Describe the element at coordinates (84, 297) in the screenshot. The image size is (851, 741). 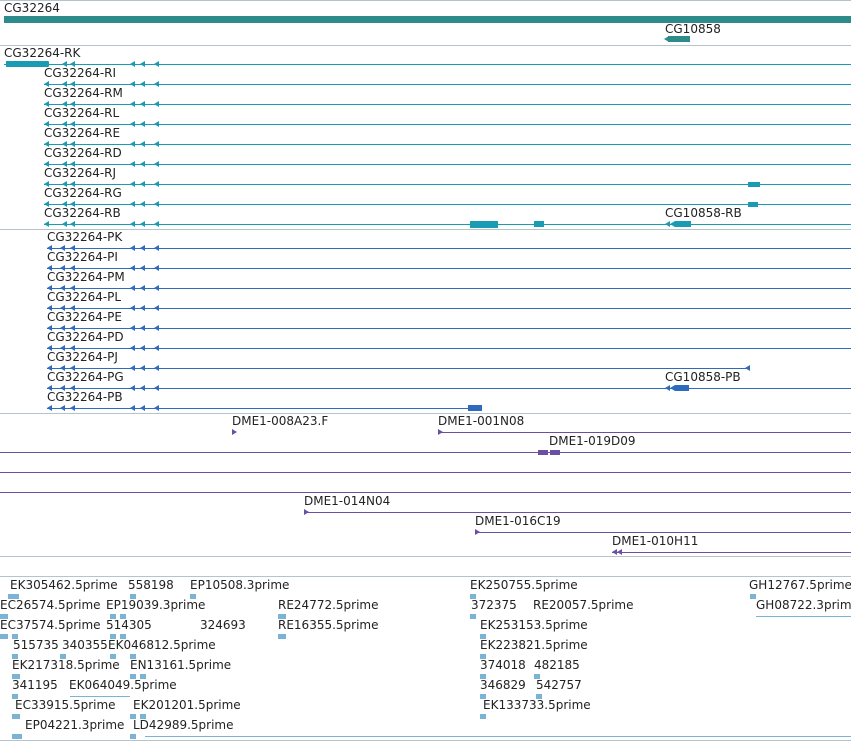
I see `protein-label: CG32264-PL` at that location.